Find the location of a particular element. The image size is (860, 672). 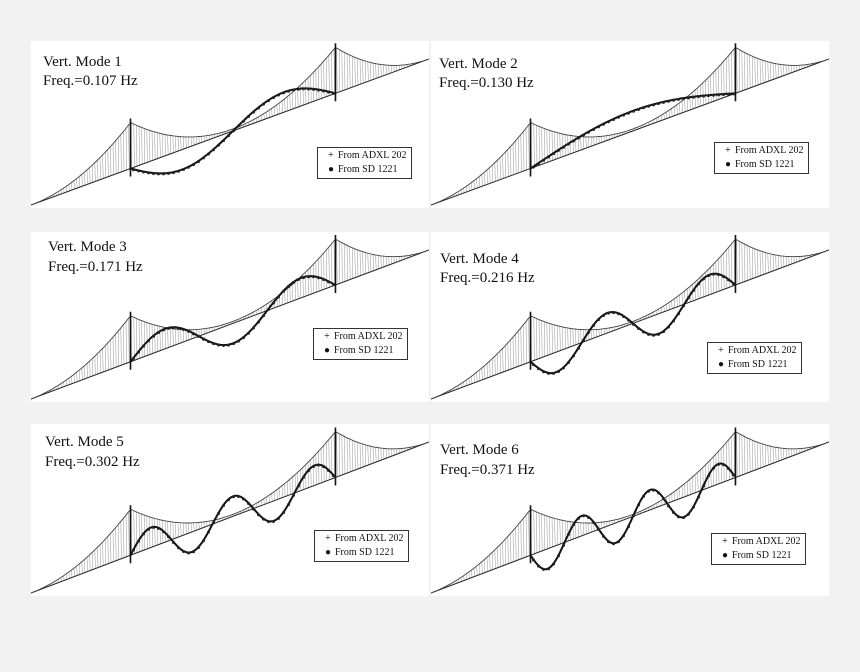

legend: + From ADXL 202 ● From SD 1221 is located at coordinates (361, 546).